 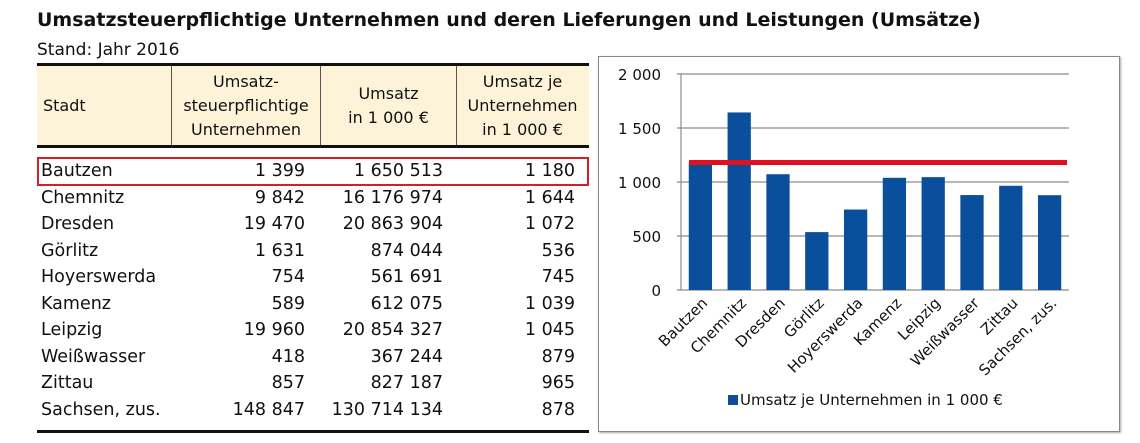 I want to click on table-row: Leipzig 19 960 20 854 327 1 045, so click(x=313, y=330).